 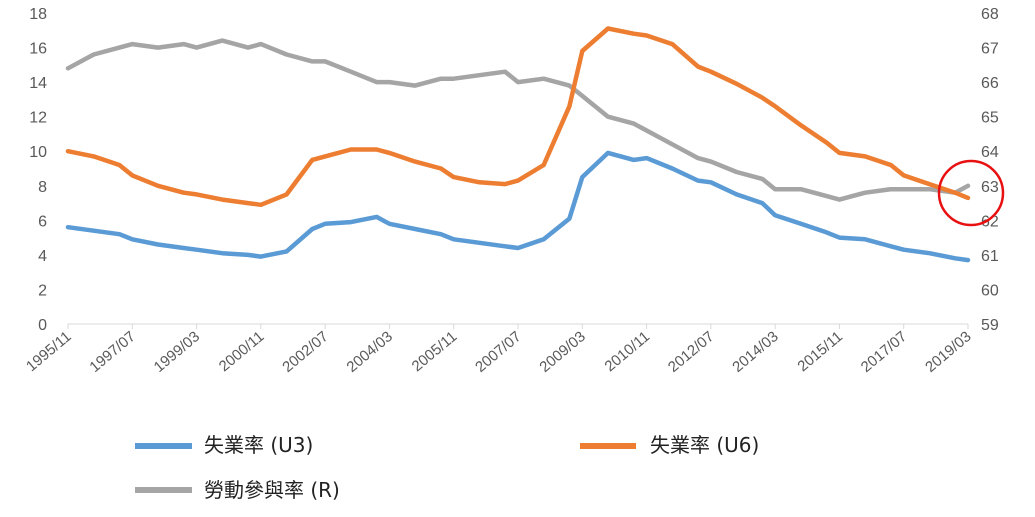 I want to click on y-right-tick-label: 62, so click(x=990, y=221).